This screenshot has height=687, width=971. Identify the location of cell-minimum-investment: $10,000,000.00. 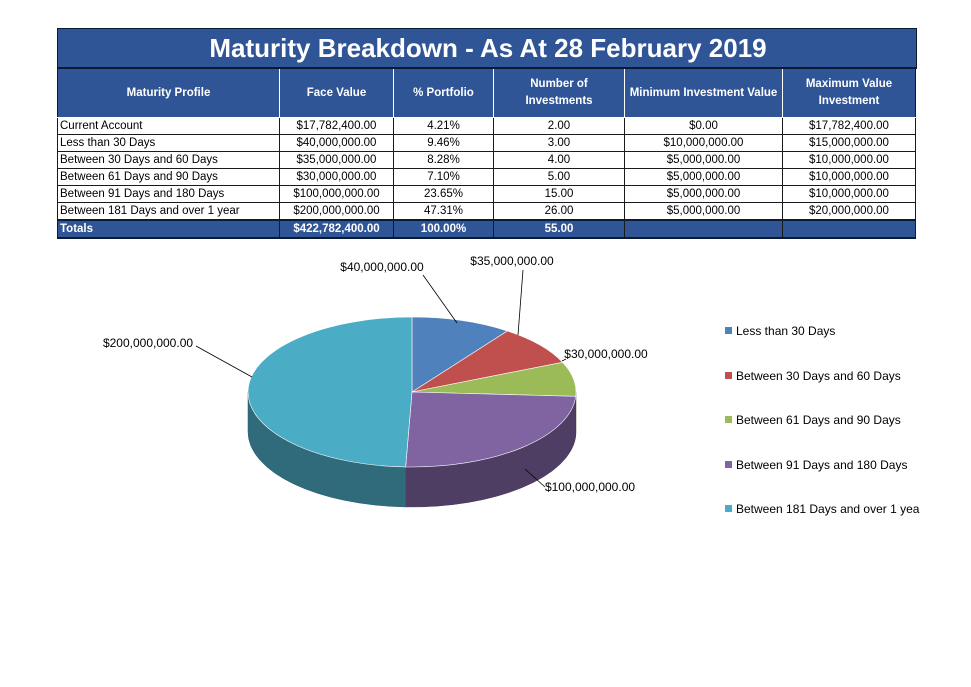
(703, 143).